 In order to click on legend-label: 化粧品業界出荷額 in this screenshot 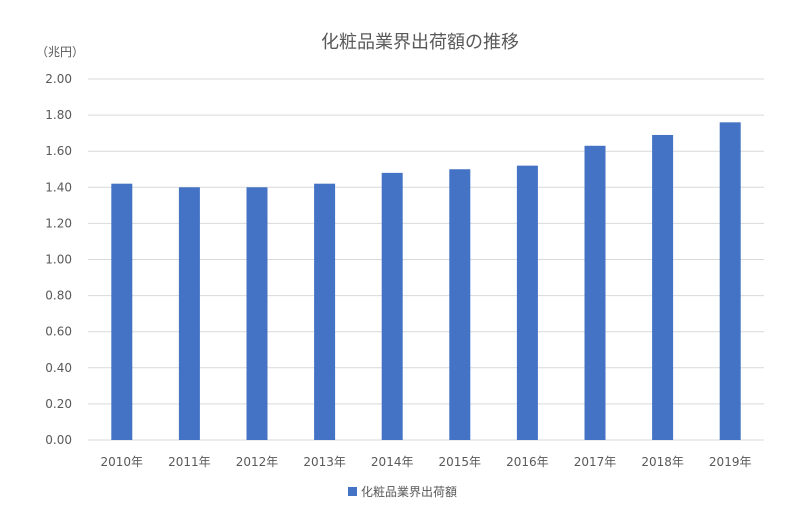, I will do `click(409, 492)`.